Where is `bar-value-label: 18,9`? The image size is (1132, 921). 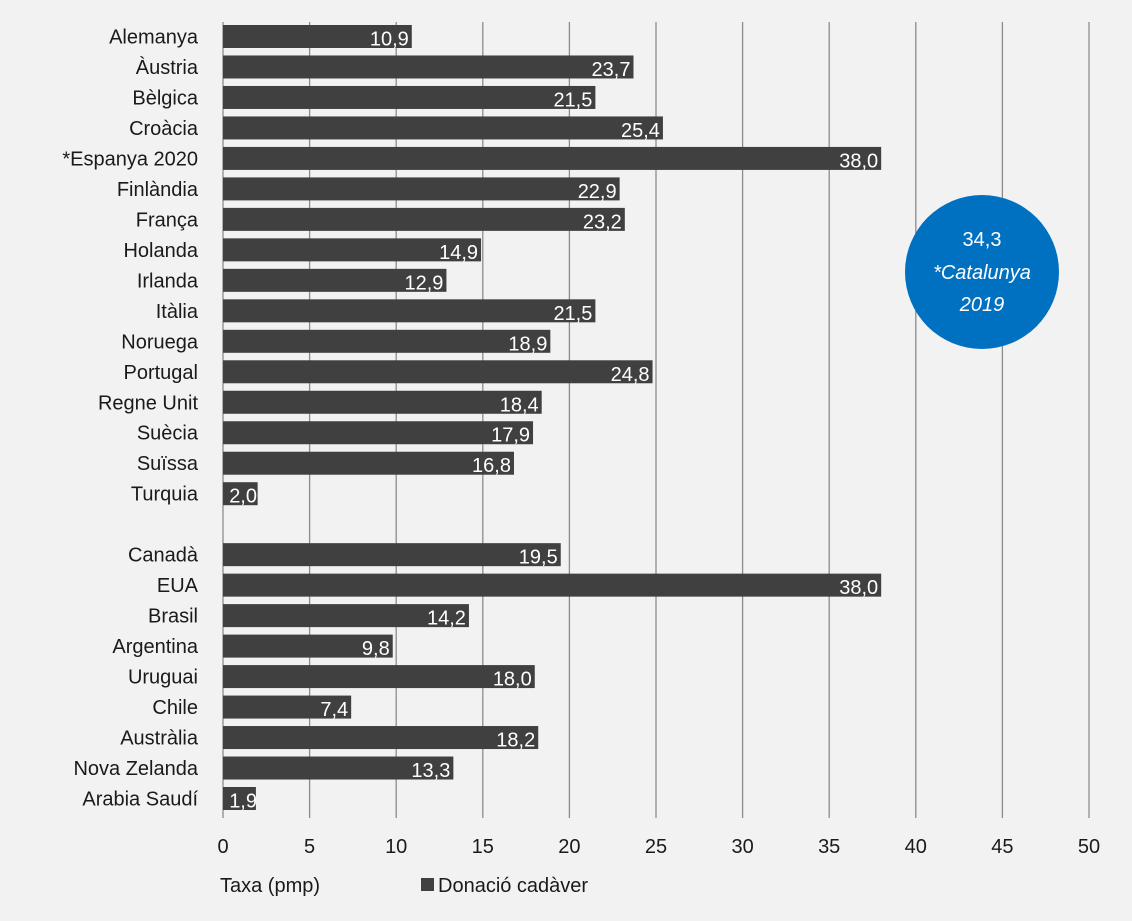 bar-value-label: 18,9 is located at coordinates (527, 344).